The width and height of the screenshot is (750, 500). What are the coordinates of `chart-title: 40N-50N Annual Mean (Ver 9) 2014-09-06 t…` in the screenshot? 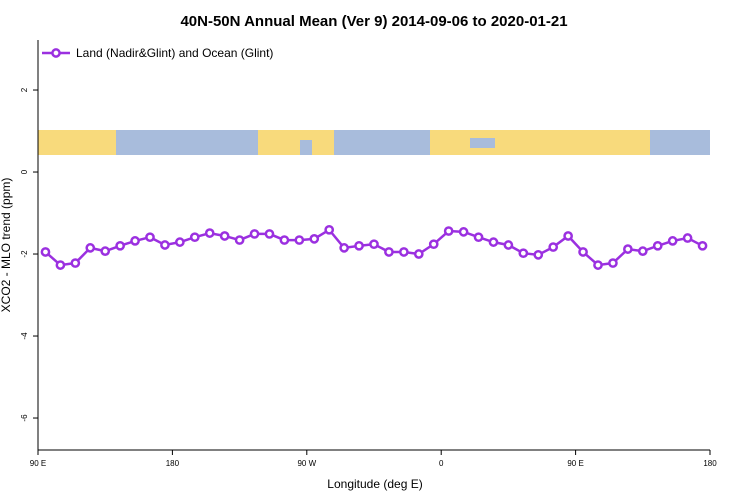 It's located at (373, 21).